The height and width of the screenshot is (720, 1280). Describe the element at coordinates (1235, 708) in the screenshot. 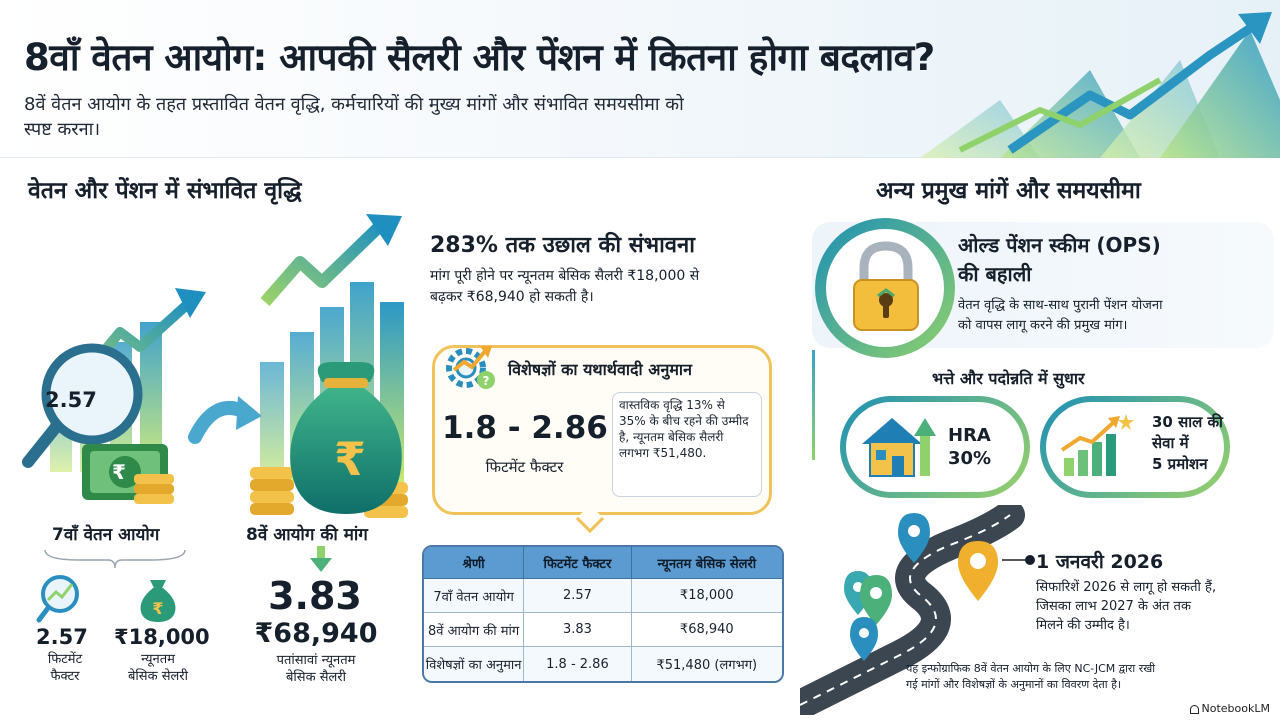

I see `brand-text: NotebookLM` at that location.